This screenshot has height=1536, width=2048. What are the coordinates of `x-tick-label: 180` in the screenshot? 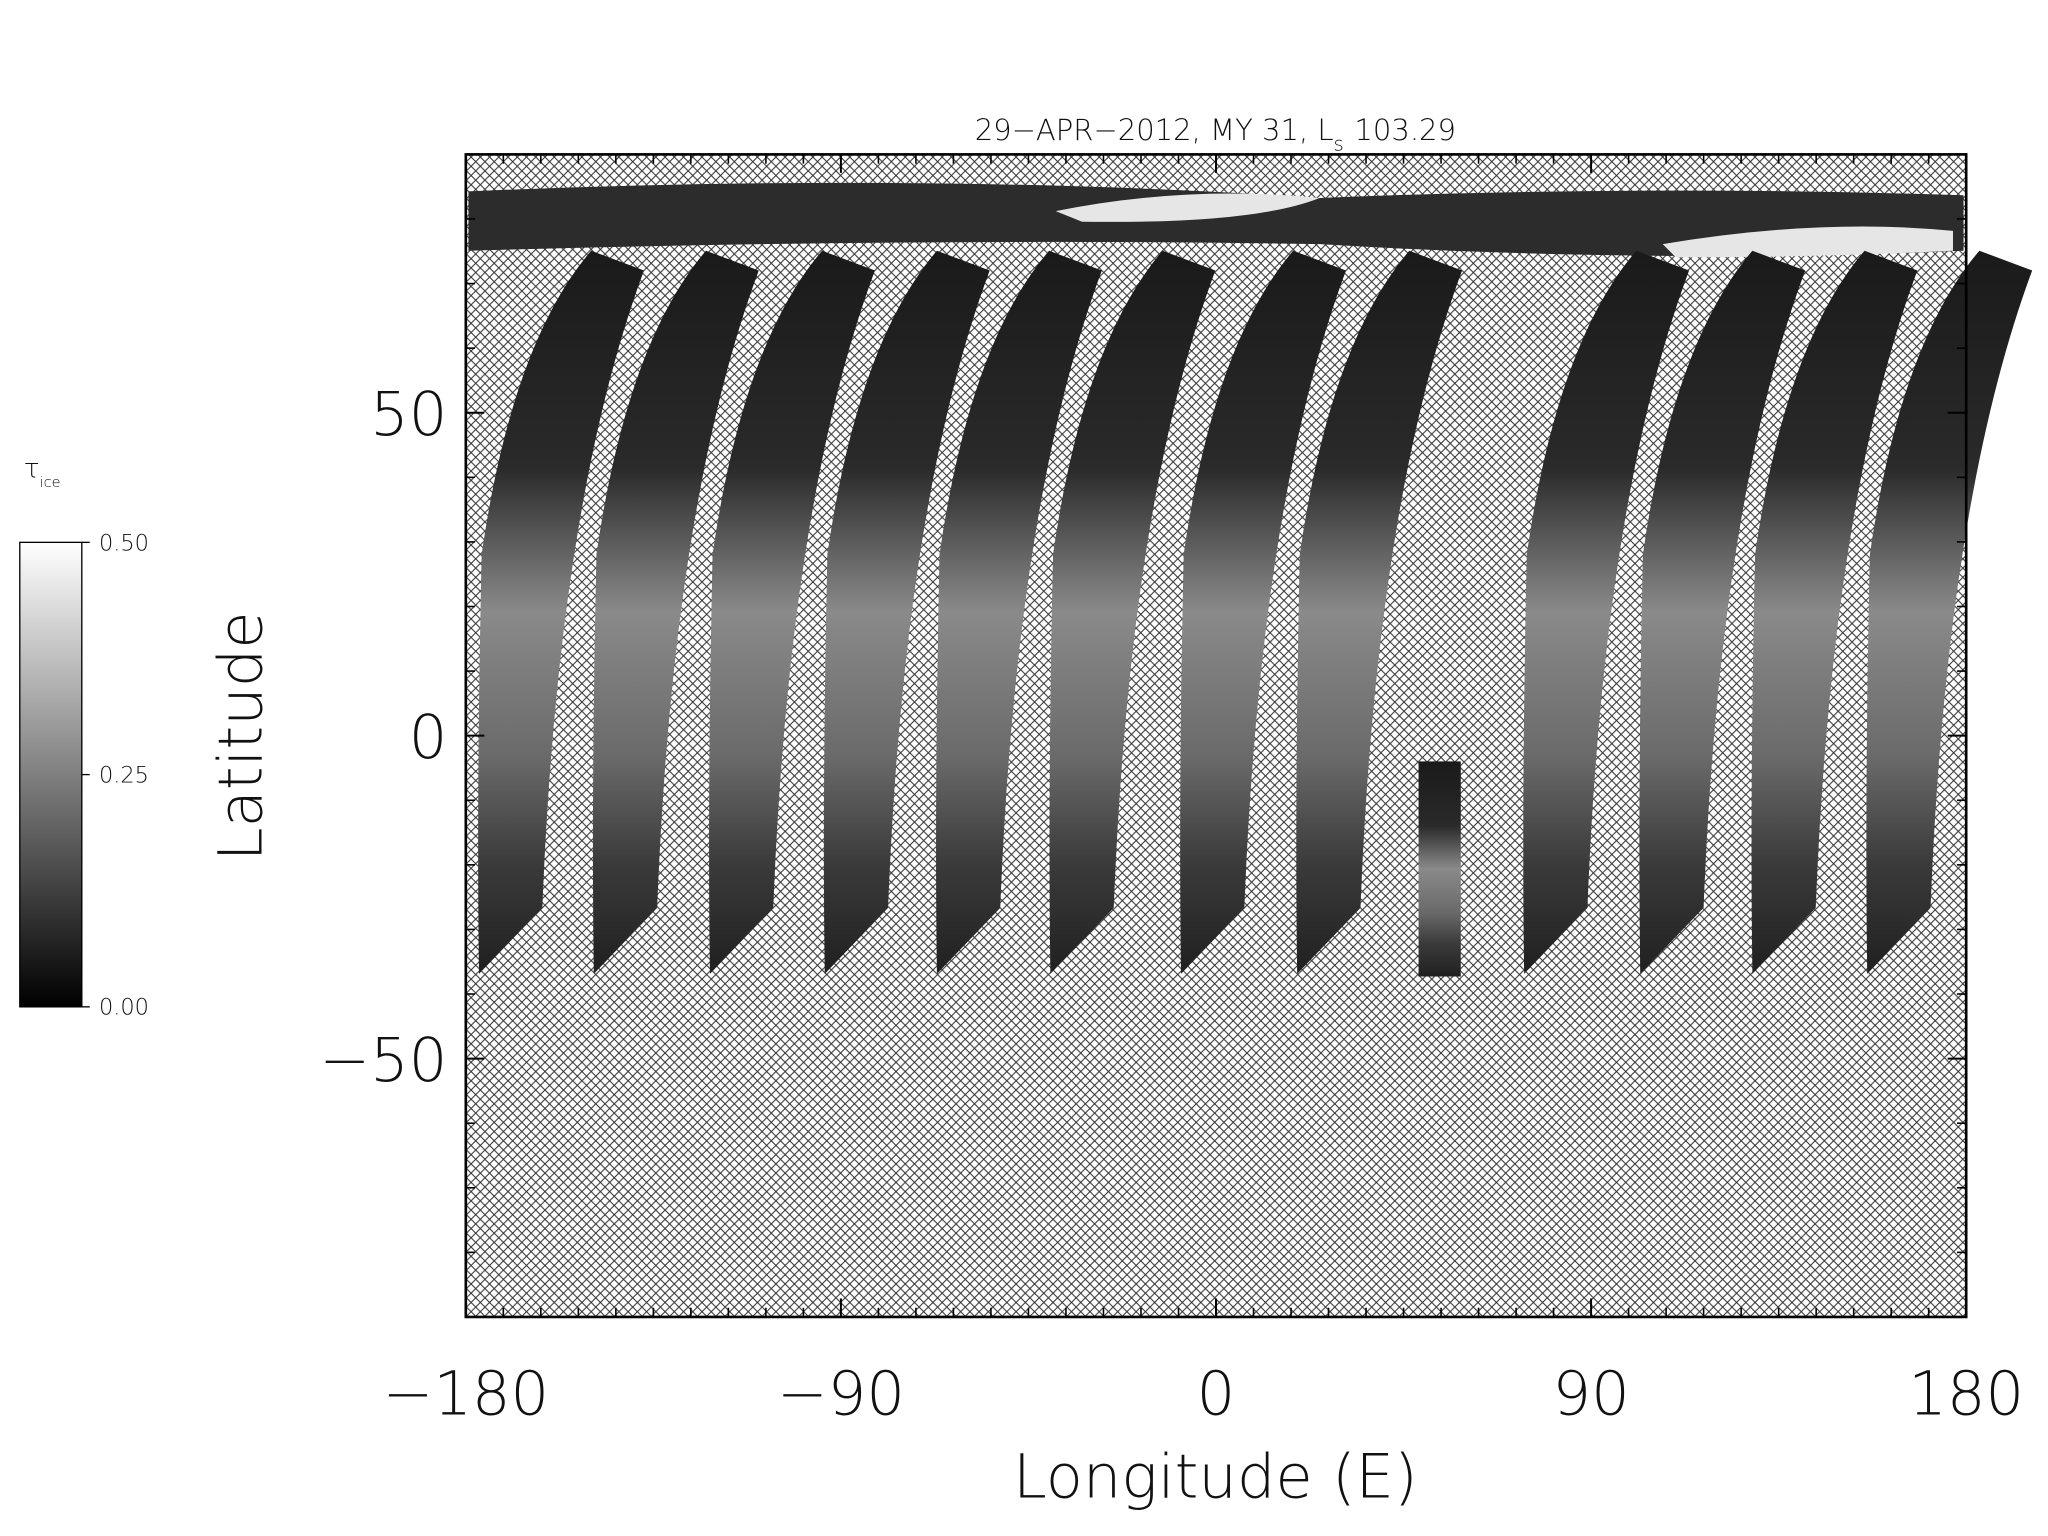 It's located at (1966, 1395).